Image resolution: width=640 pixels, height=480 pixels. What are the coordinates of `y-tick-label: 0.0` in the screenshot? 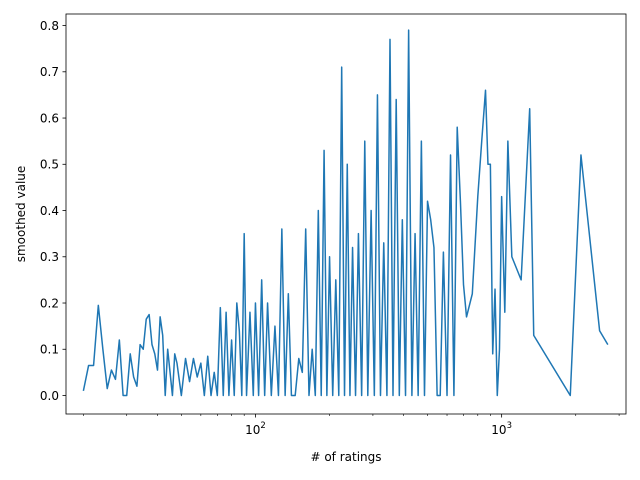 It's located at (49, 396).